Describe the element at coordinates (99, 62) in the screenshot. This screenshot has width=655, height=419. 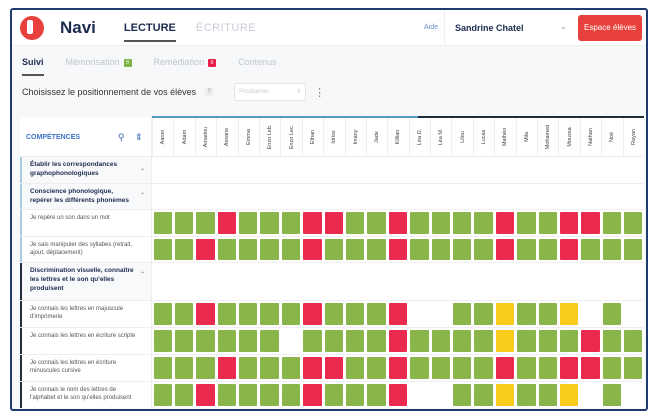
I see `tab-memorisation: Mémorisation 8` at that location.